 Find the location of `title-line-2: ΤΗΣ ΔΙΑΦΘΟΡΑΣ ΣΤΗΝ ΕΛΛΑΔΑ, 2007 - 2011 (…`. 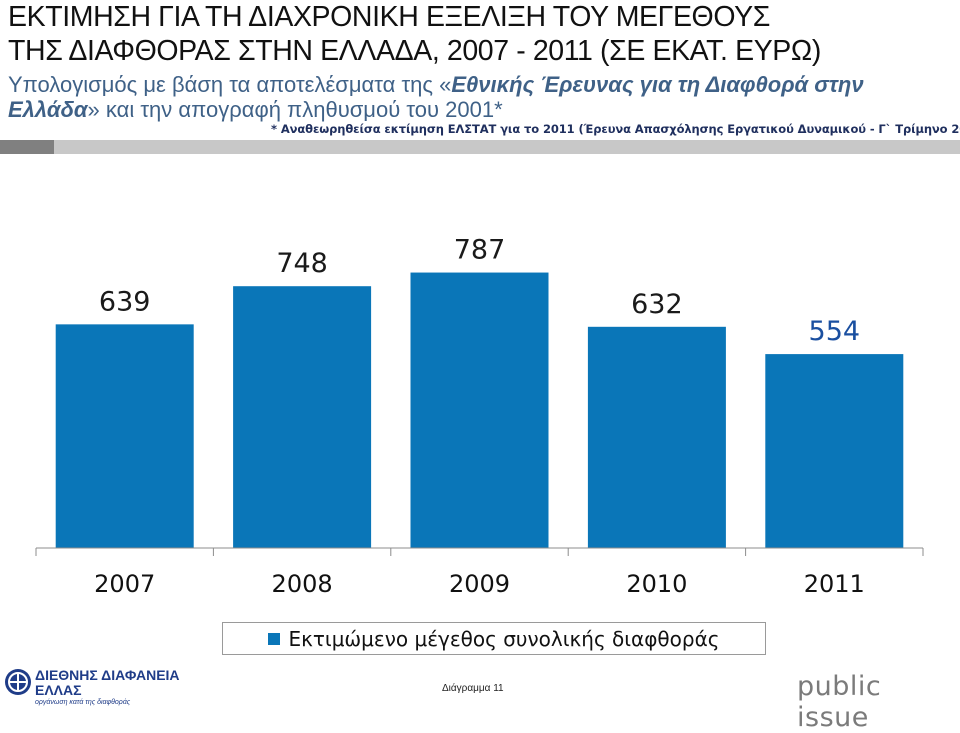

title-line-2: ΤΗΣ ΔΙΑΦΘΟΡΑΣ ΣΤΗΝ ΕΛΛΑΔΑ, 2007 - 2011 (… is located at coordinates (414, 51).